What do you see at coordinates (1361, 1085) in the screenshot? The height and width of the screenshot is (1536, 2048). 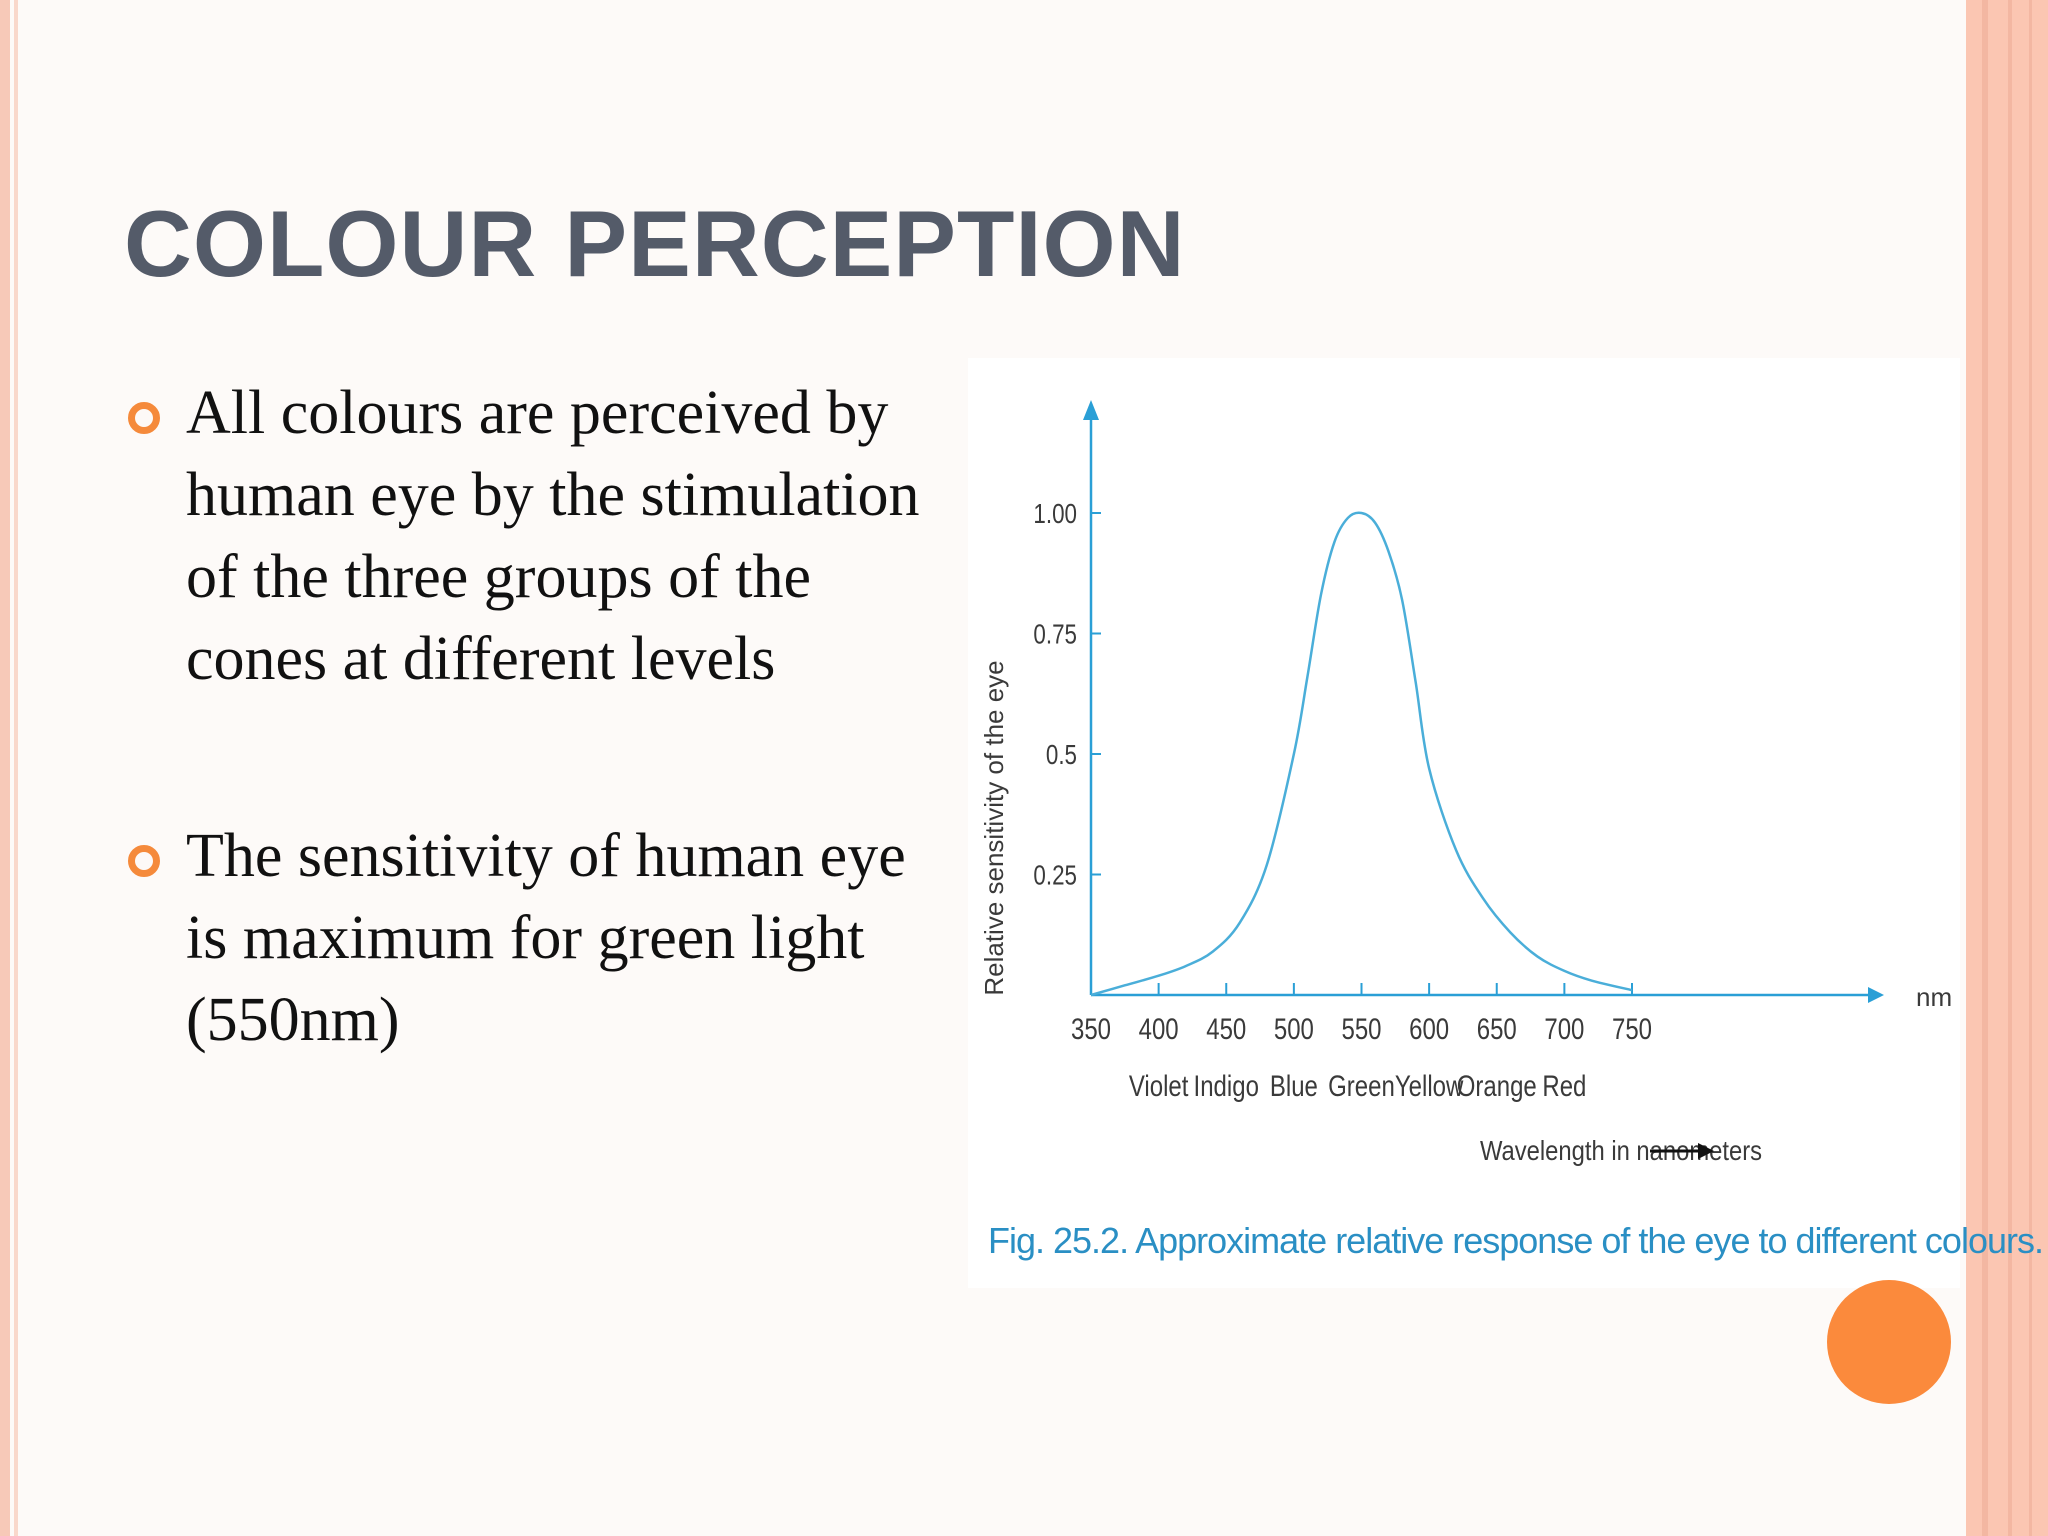 I see `colour-label: Green` at bounding box center [1361, 1085].